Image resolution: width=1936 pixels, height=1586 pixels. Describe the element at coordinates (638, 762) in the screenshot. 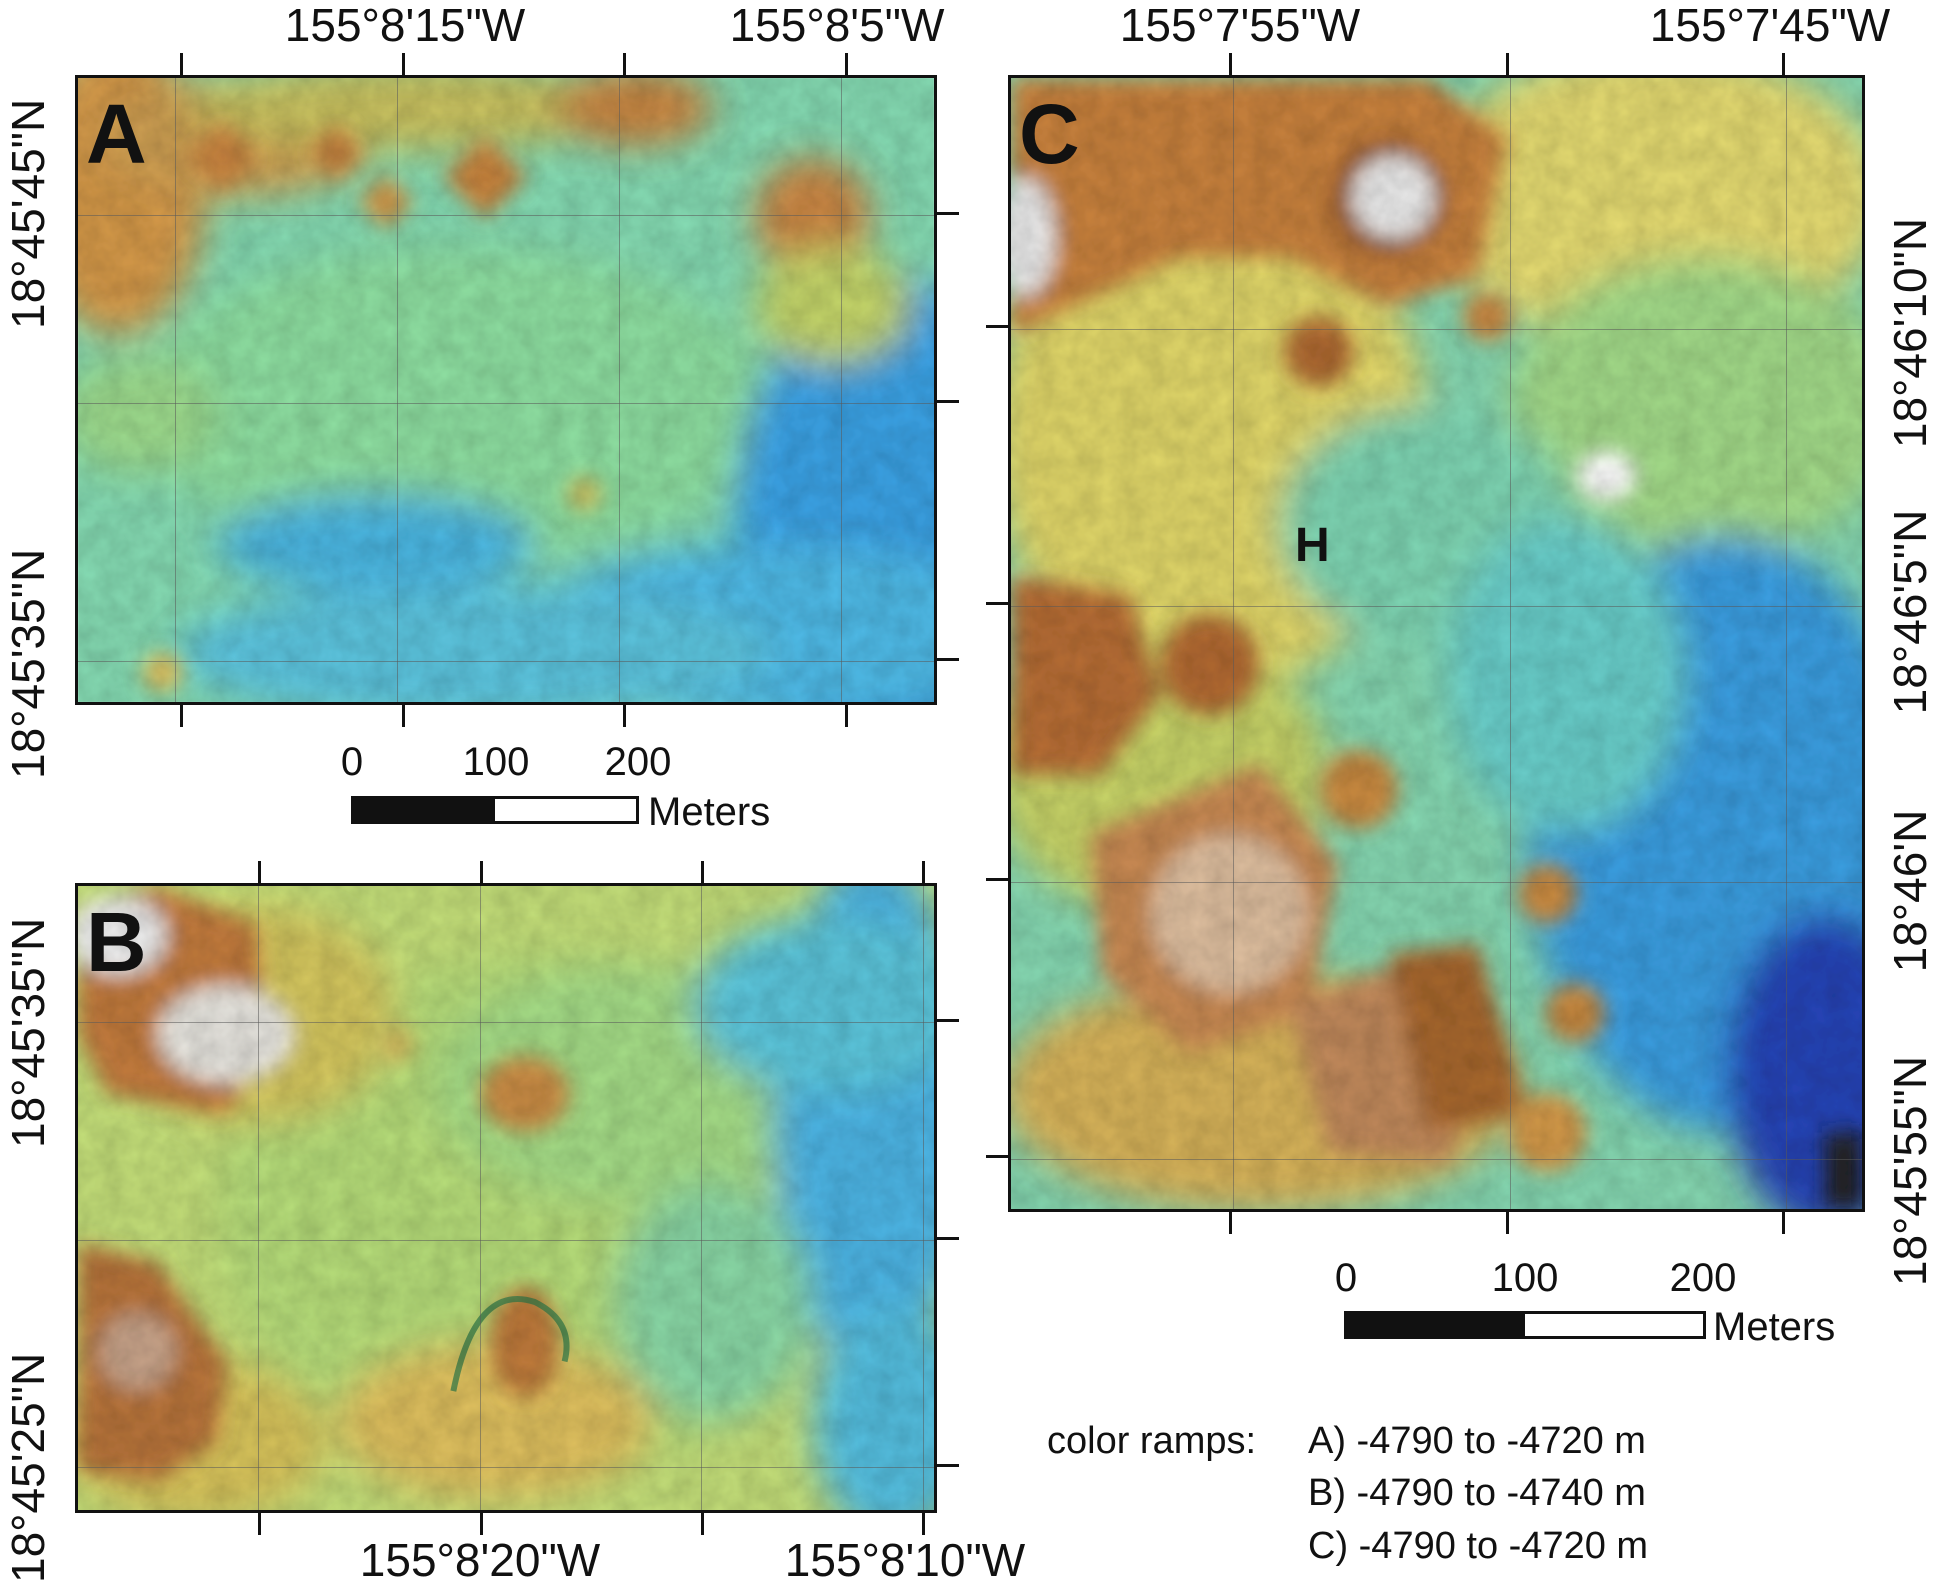

I see `scale-top-tick-200: 200` at that location.